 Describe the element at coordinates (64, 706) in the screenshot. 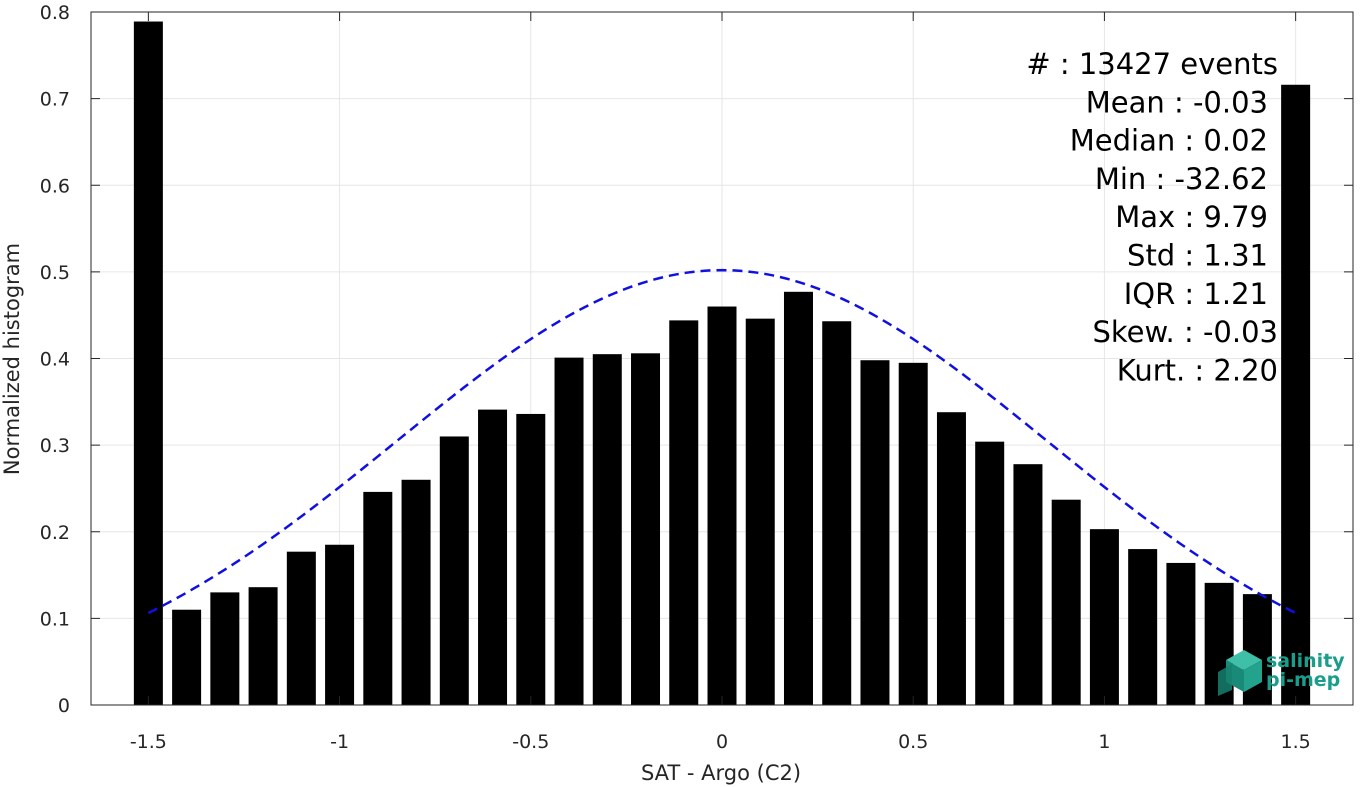

I see `y-tick-label: 0` at that location.